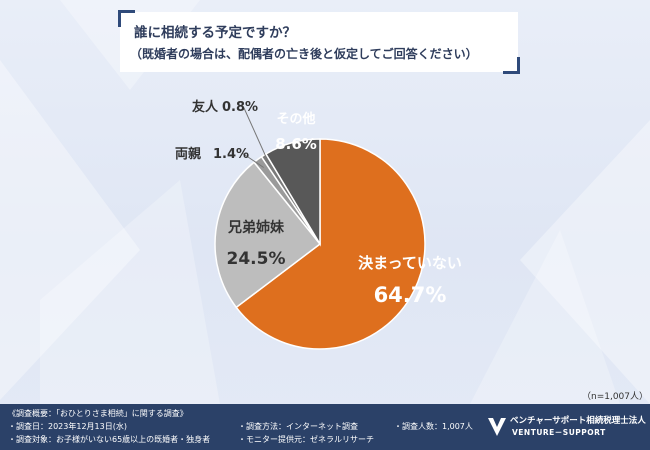  I want to click on sample-size-note: （n=1,007人）, so click(615, 397).